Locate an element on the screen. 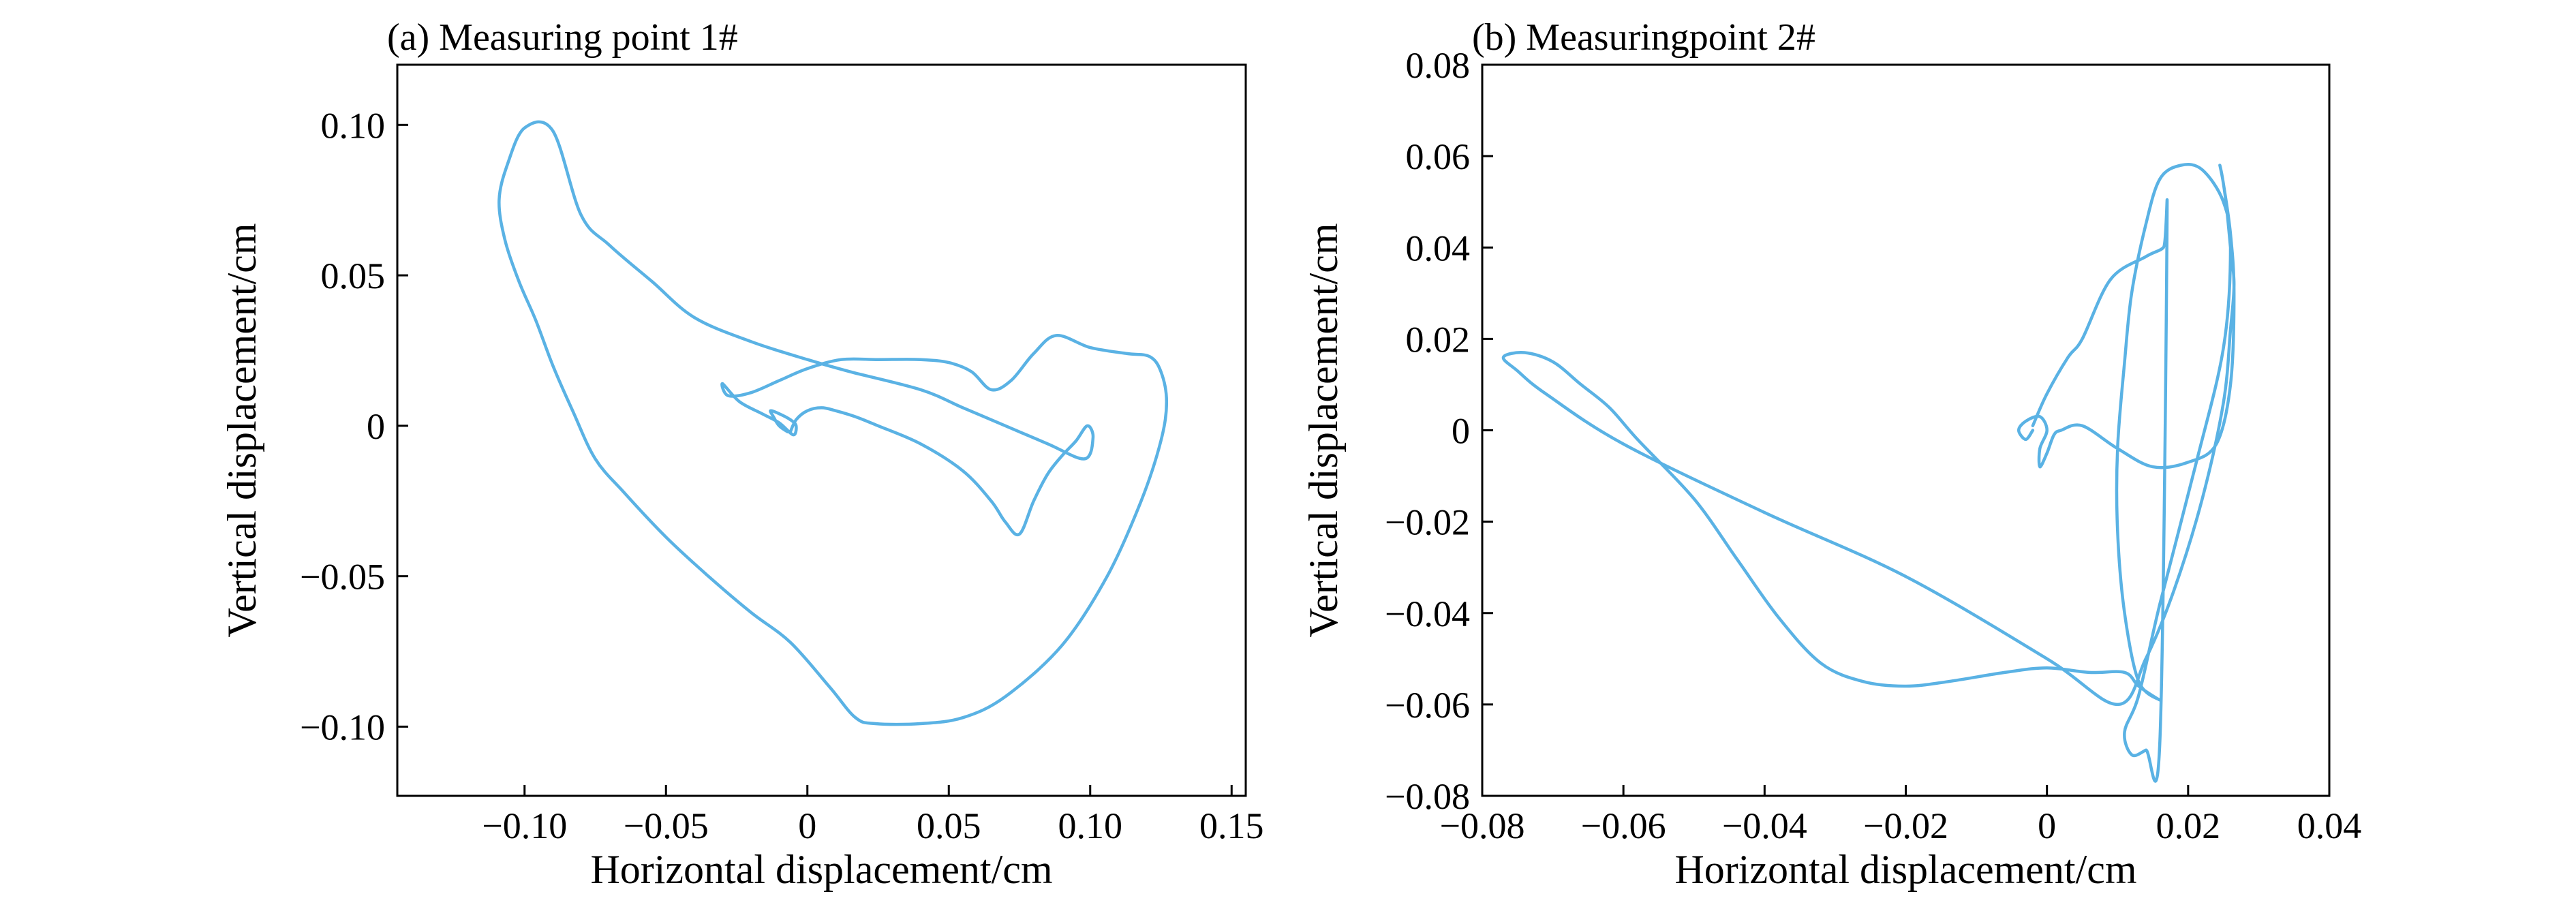 This screenshot has height=911, width=2576. chart-title: (a) Measuring point 1# is located at coordinates (562, 38).